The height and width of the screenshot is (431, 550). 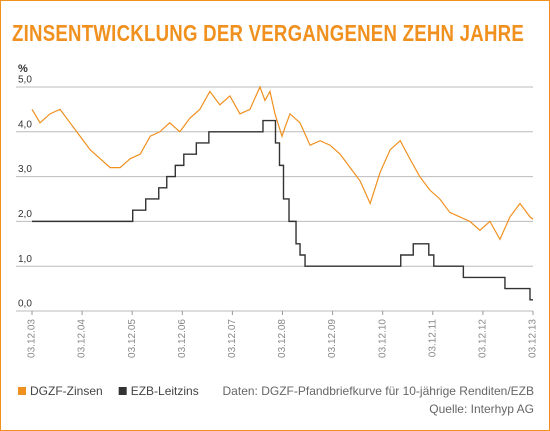 What do you see at coordinates (66, 391) in the screenshot?
I see `legend-label: DGZF-Zinsen` at bounding box center [66, 391].